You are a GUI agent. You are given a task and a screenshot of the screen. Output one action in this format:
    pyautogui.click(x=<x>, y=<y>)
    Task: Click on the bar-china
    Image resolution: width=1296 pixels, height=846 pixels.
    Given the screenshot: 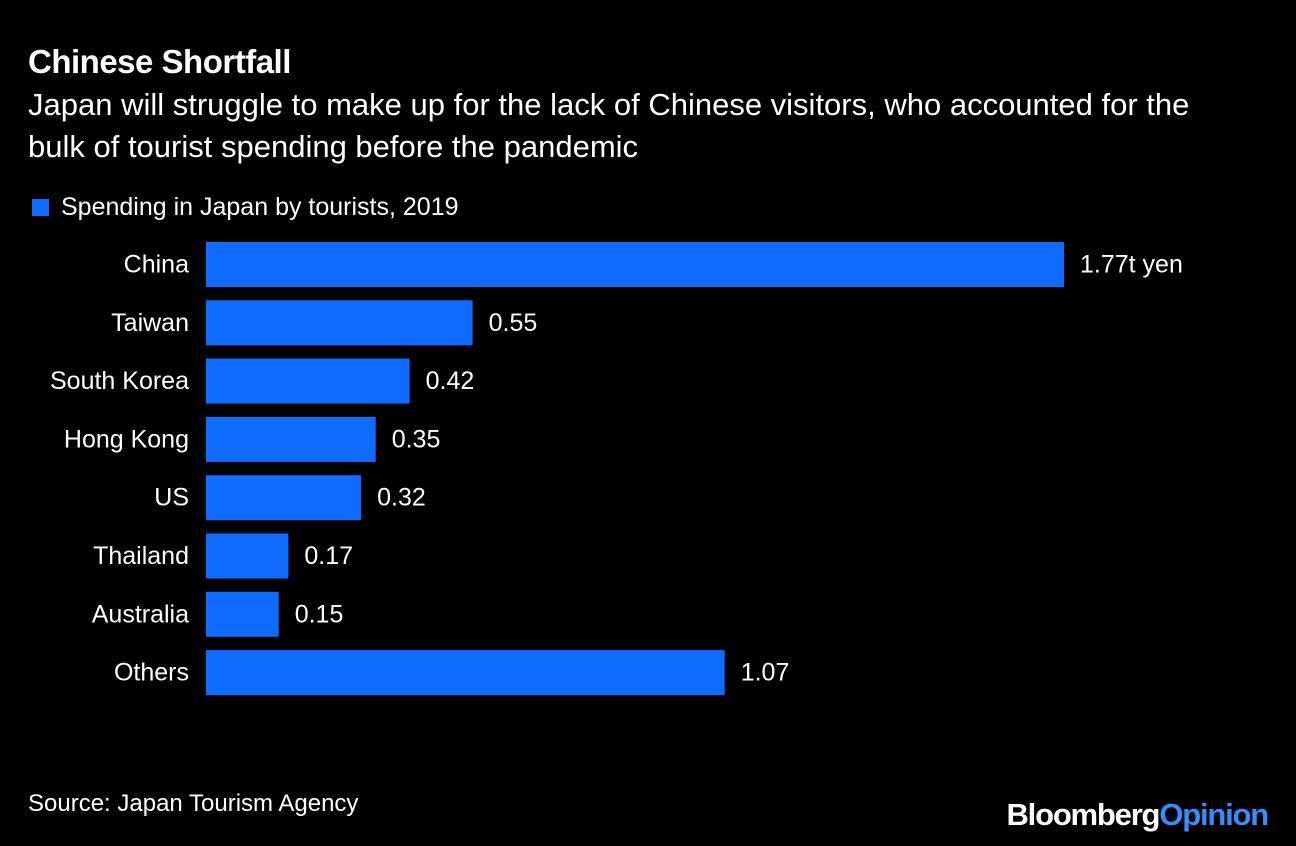 What is the action you would take?
    pyautogui.click(x=635, y=264)
    